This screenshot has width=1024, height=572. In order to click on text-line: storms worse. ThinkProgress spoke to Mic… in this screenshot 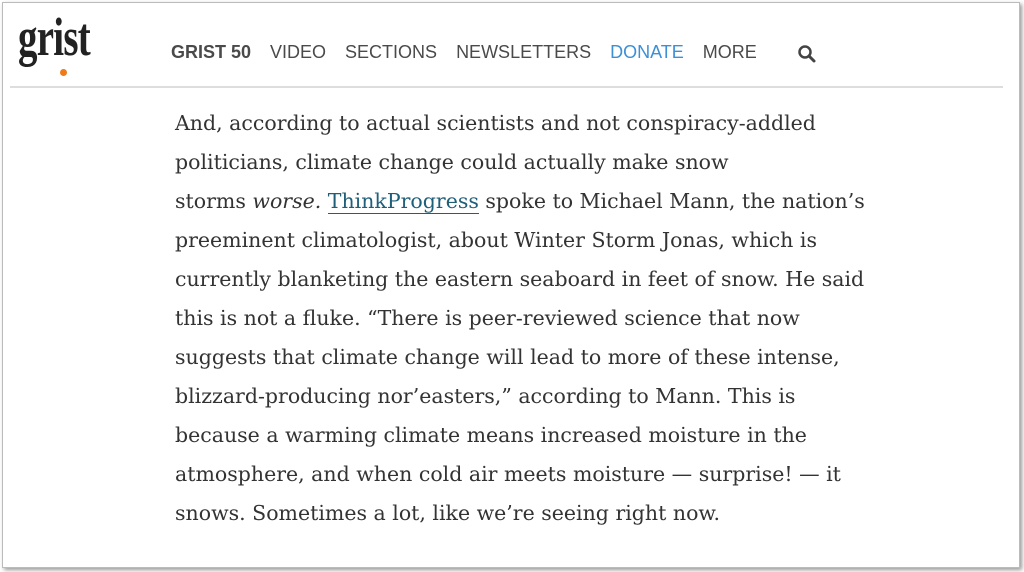, I will do `click(520, 201)`.